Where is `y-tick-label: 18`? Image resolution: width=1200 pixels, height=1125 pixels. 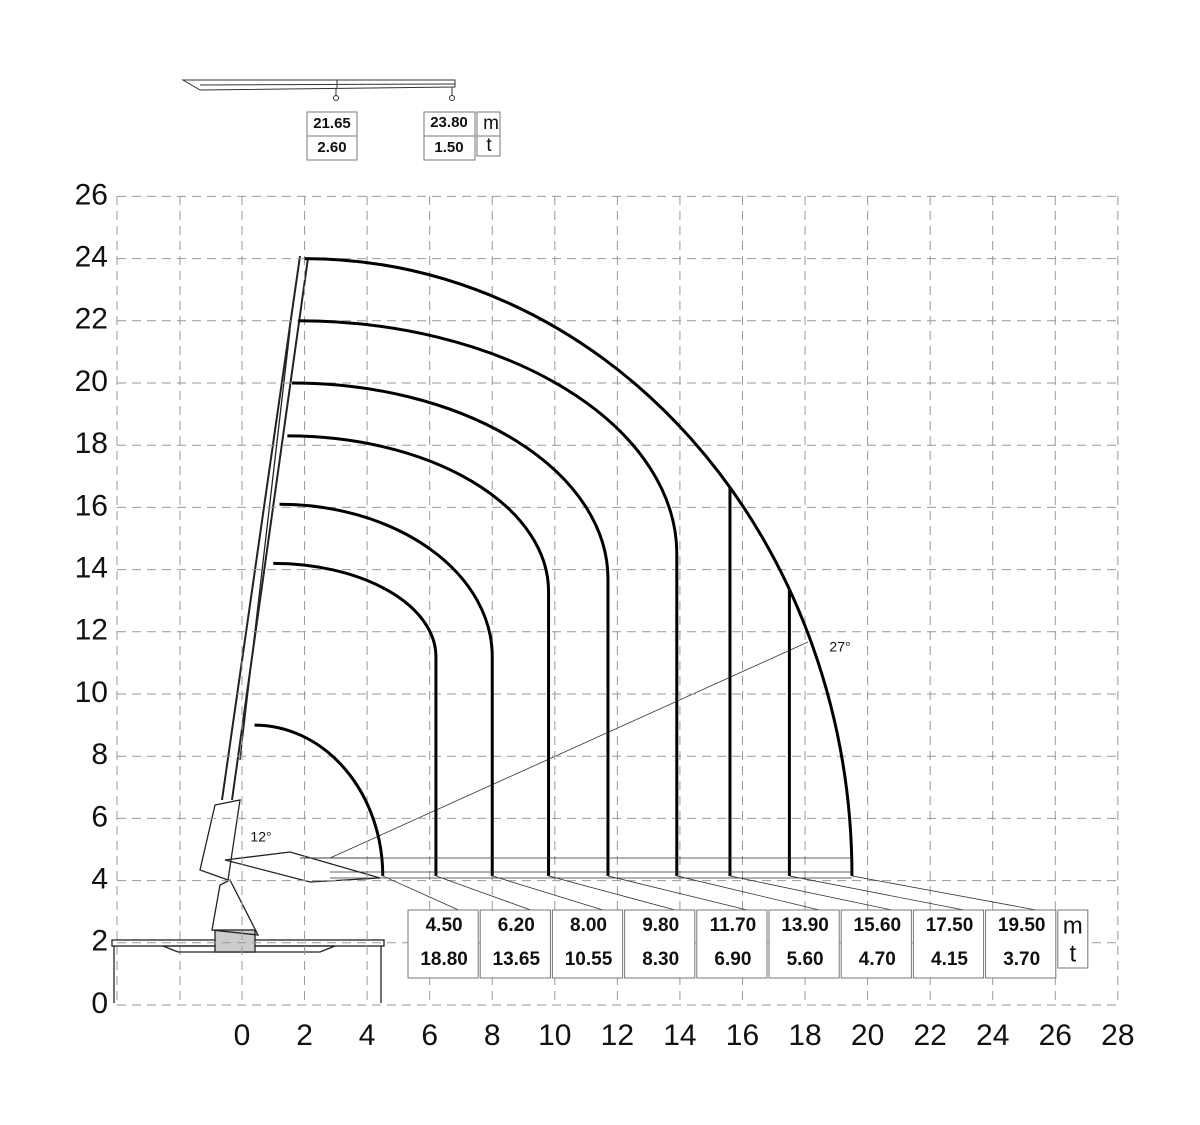 y-tick-label: 18 is located at coordinates (91, 443).